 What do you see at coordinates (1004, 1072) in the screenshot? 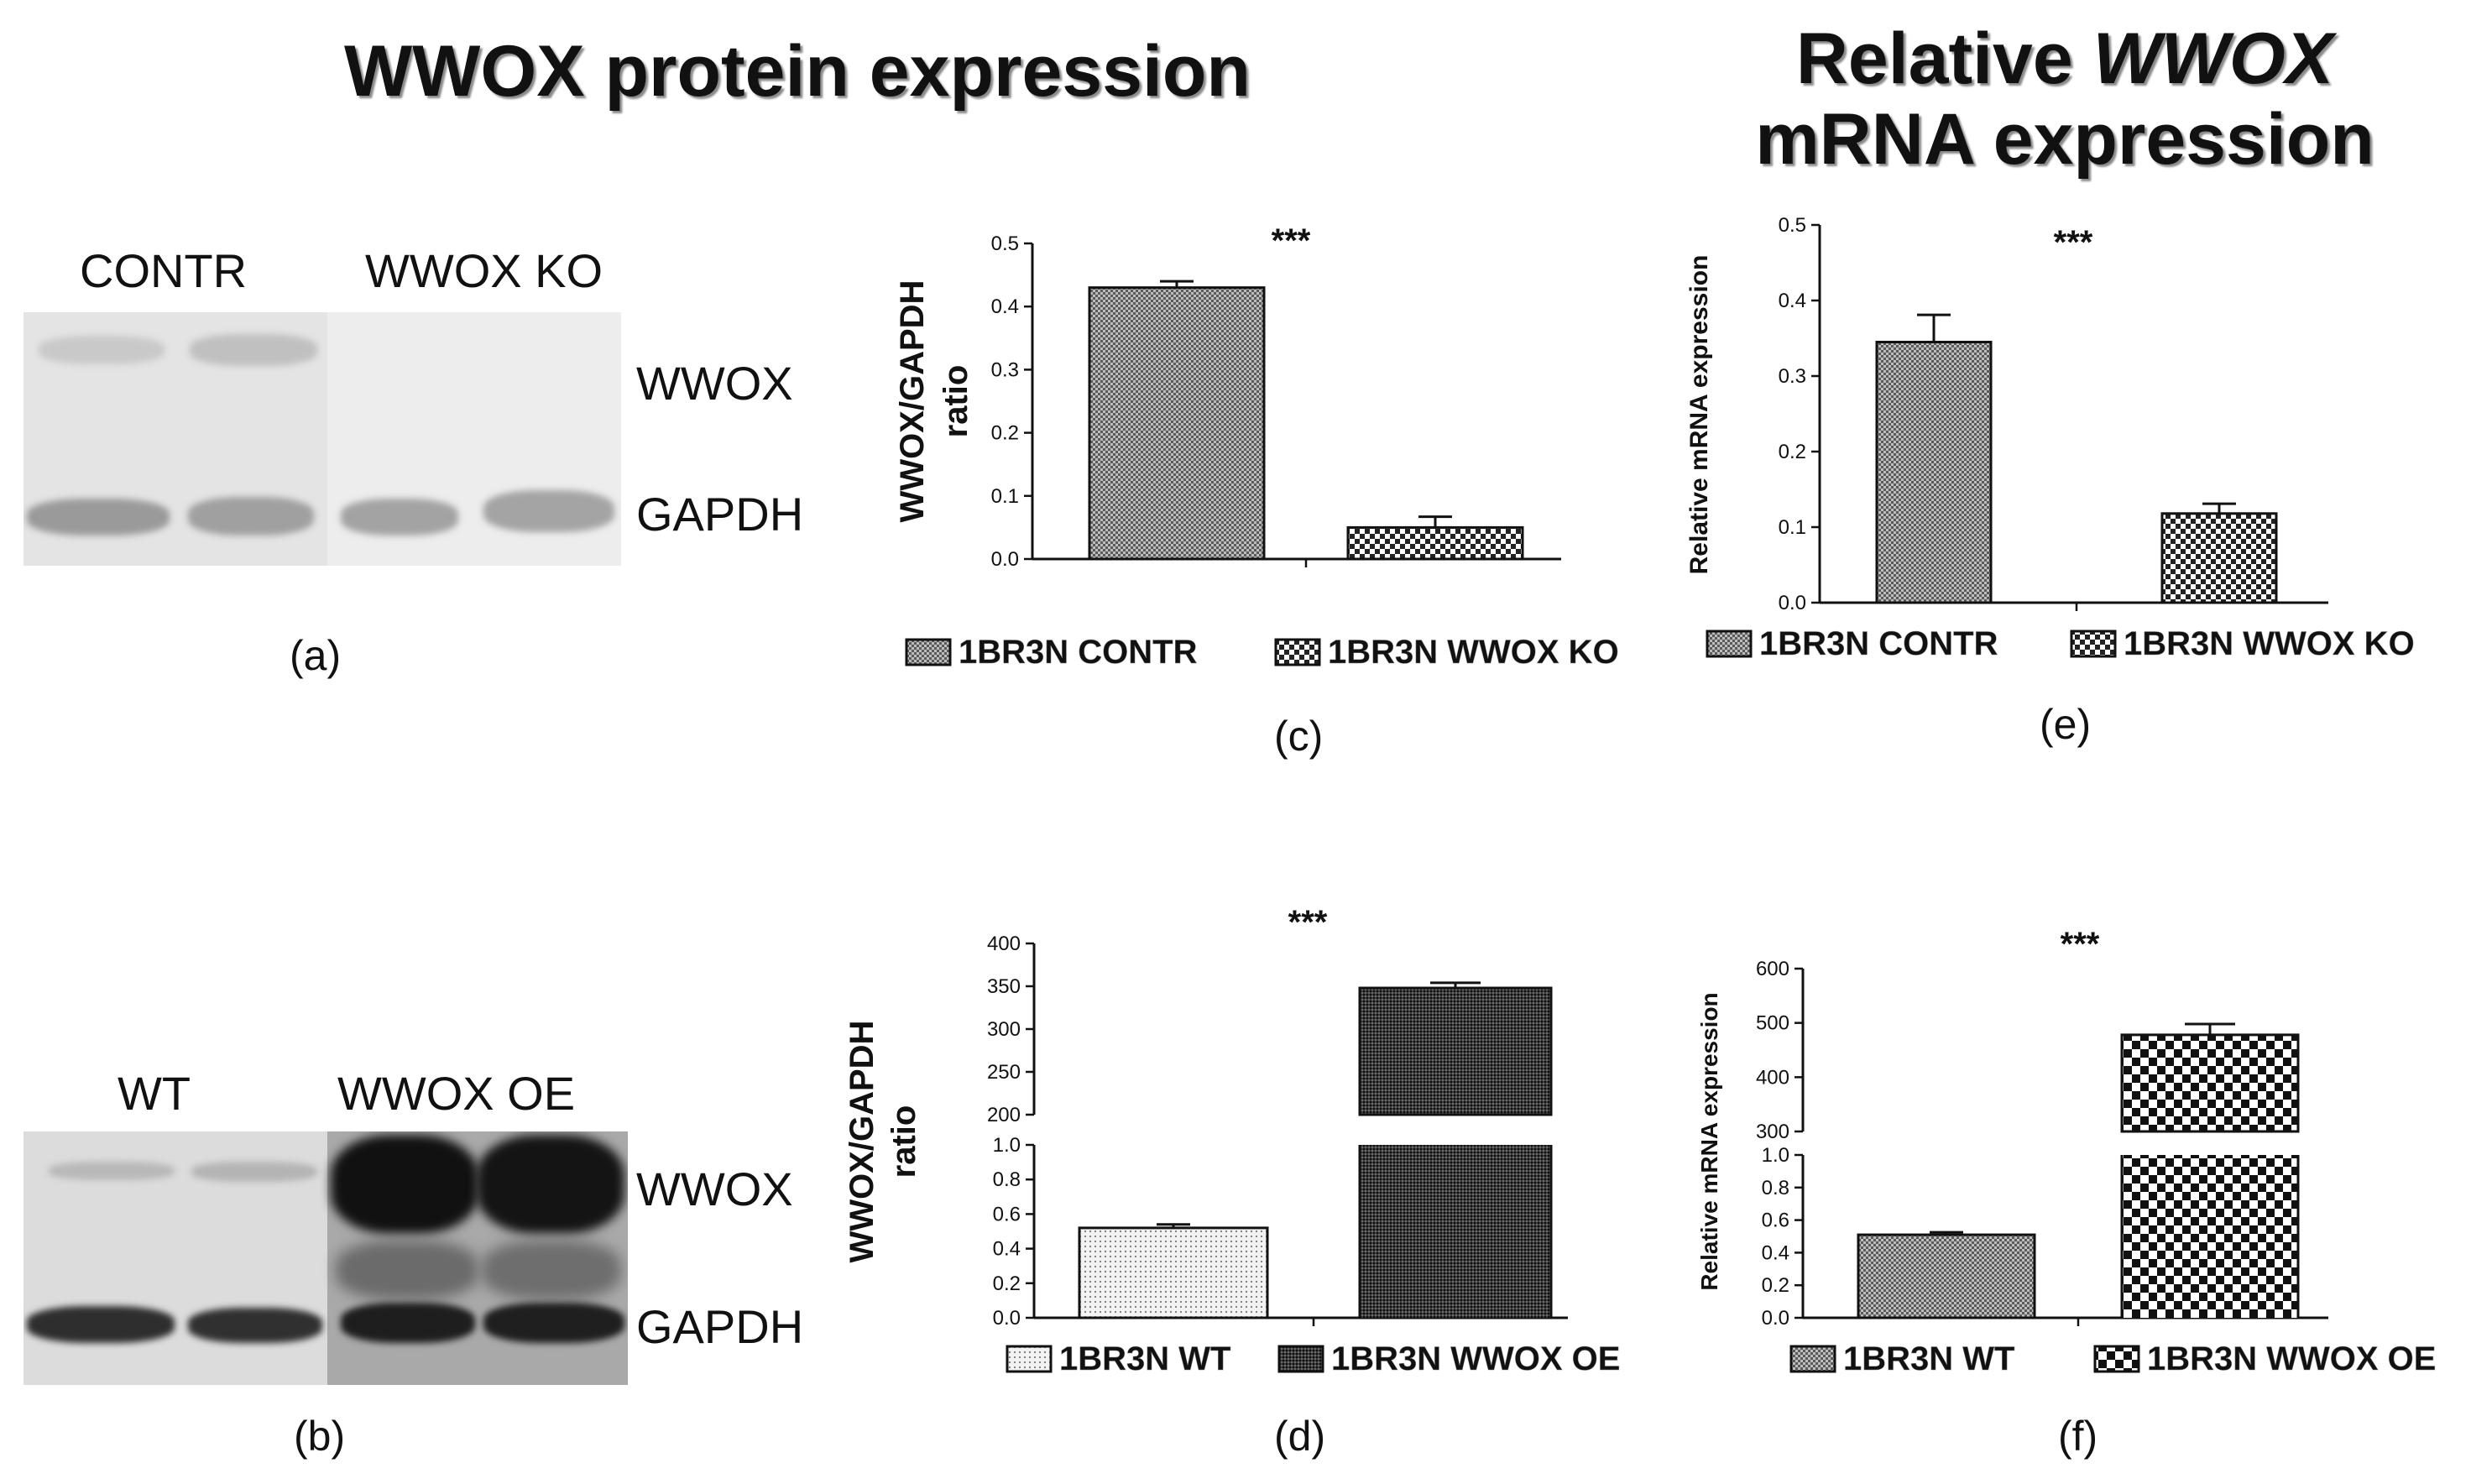
I see `y-tick-label: 250` at bounding box center [1004, 1072].